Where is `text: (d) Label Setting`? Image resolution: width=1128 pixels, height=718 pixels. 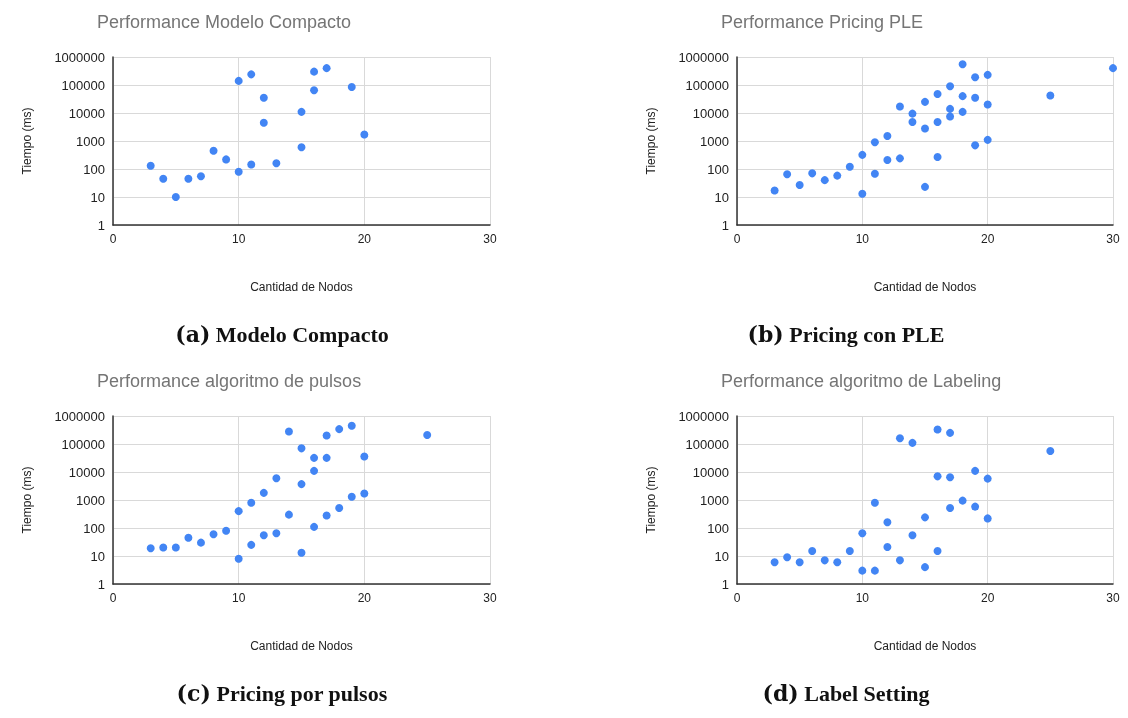 text: (d) Label Setting is located at coordinates (846, 693).